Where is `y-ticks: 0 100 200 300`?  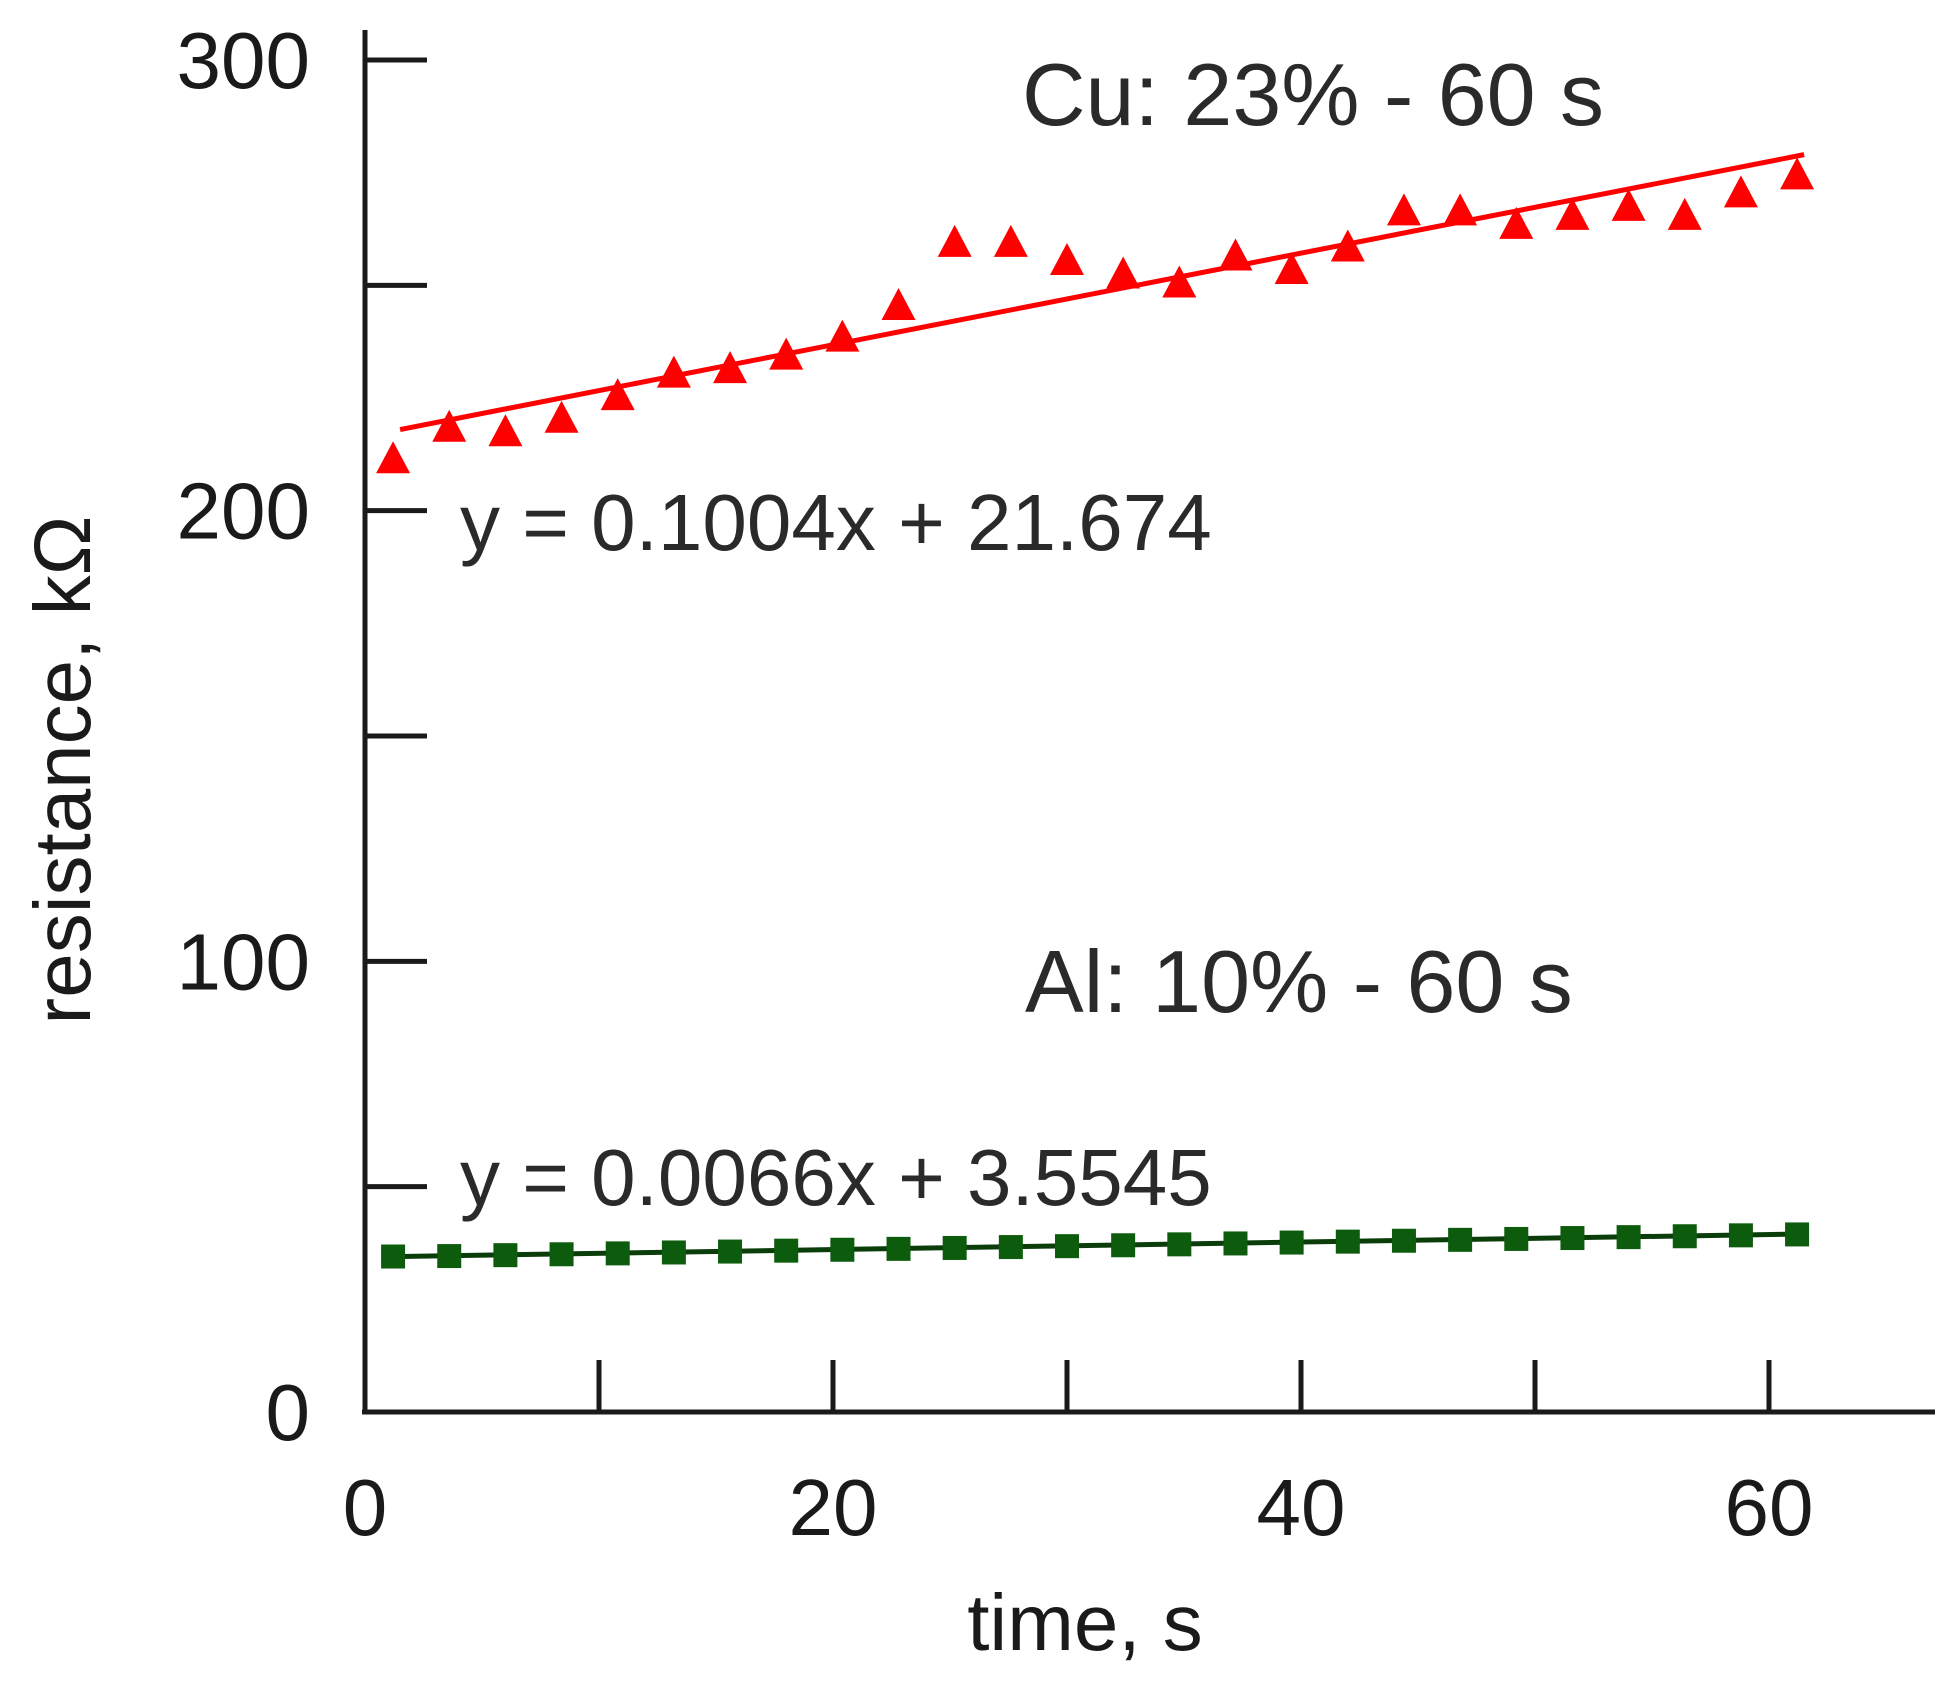
y-ticks: 0 100 200 300 is located at coordinates (302, 736).